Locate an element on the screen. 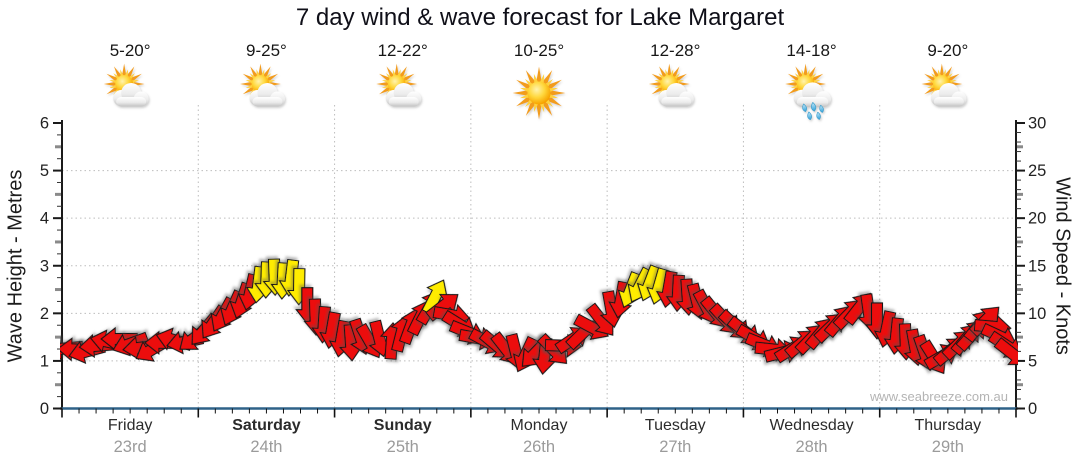 The width and height of the screenshot is (1080, 475). wave-tick-label: 3 is located at coordinates (44, 266).